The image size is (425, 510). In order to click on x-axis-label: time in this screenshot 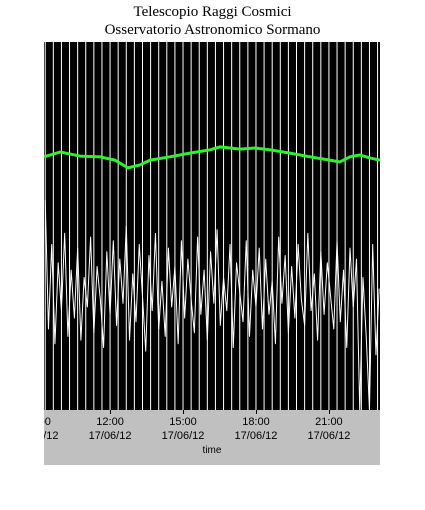, I will do `click(212, 450)`.